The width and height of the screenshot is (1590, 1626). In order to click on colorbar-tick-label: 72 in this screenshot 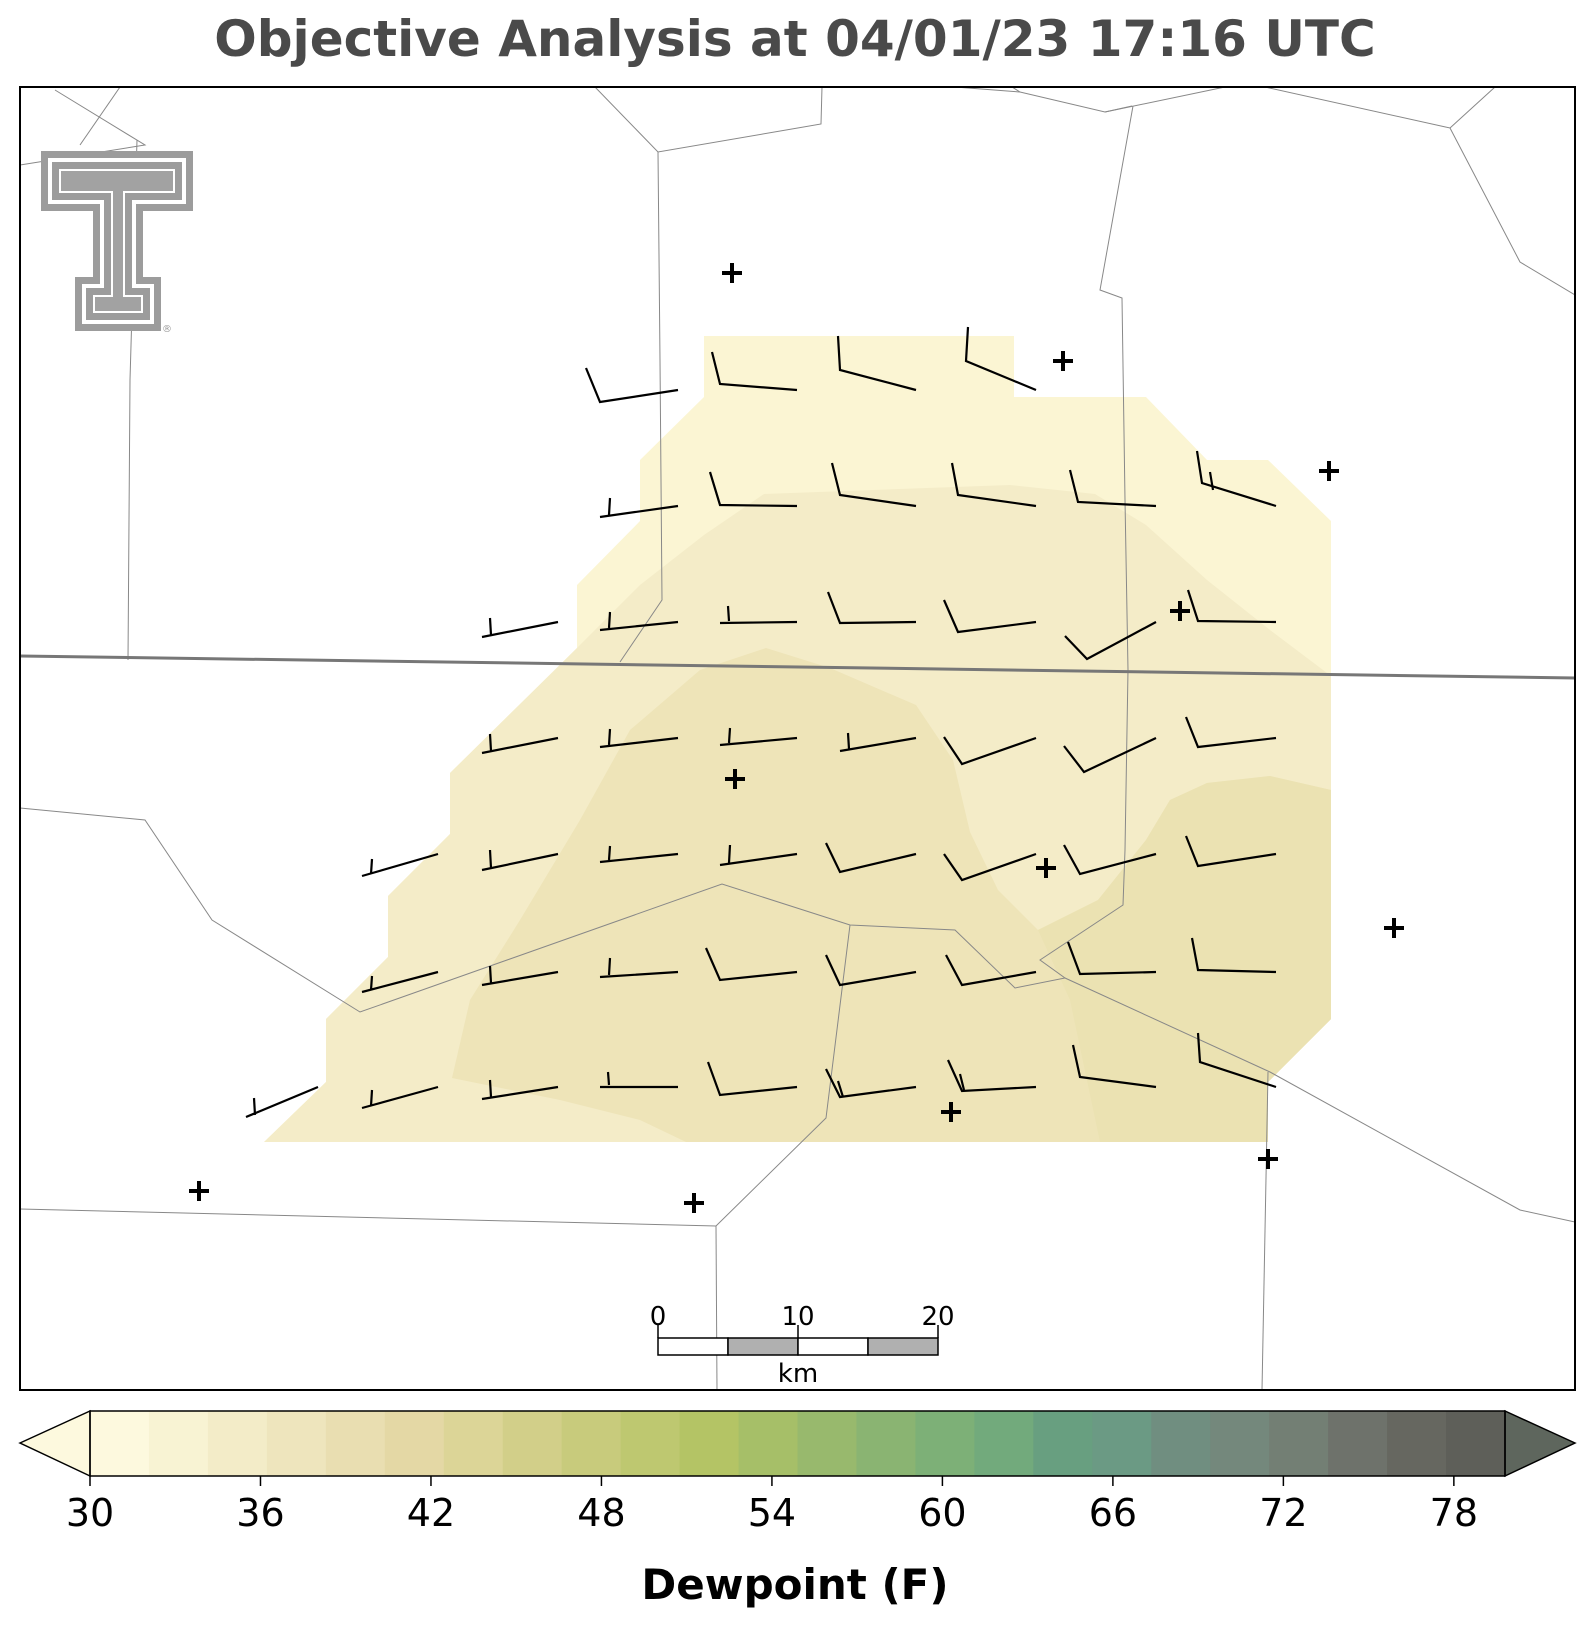, I will do `click(1283, 1513)`.